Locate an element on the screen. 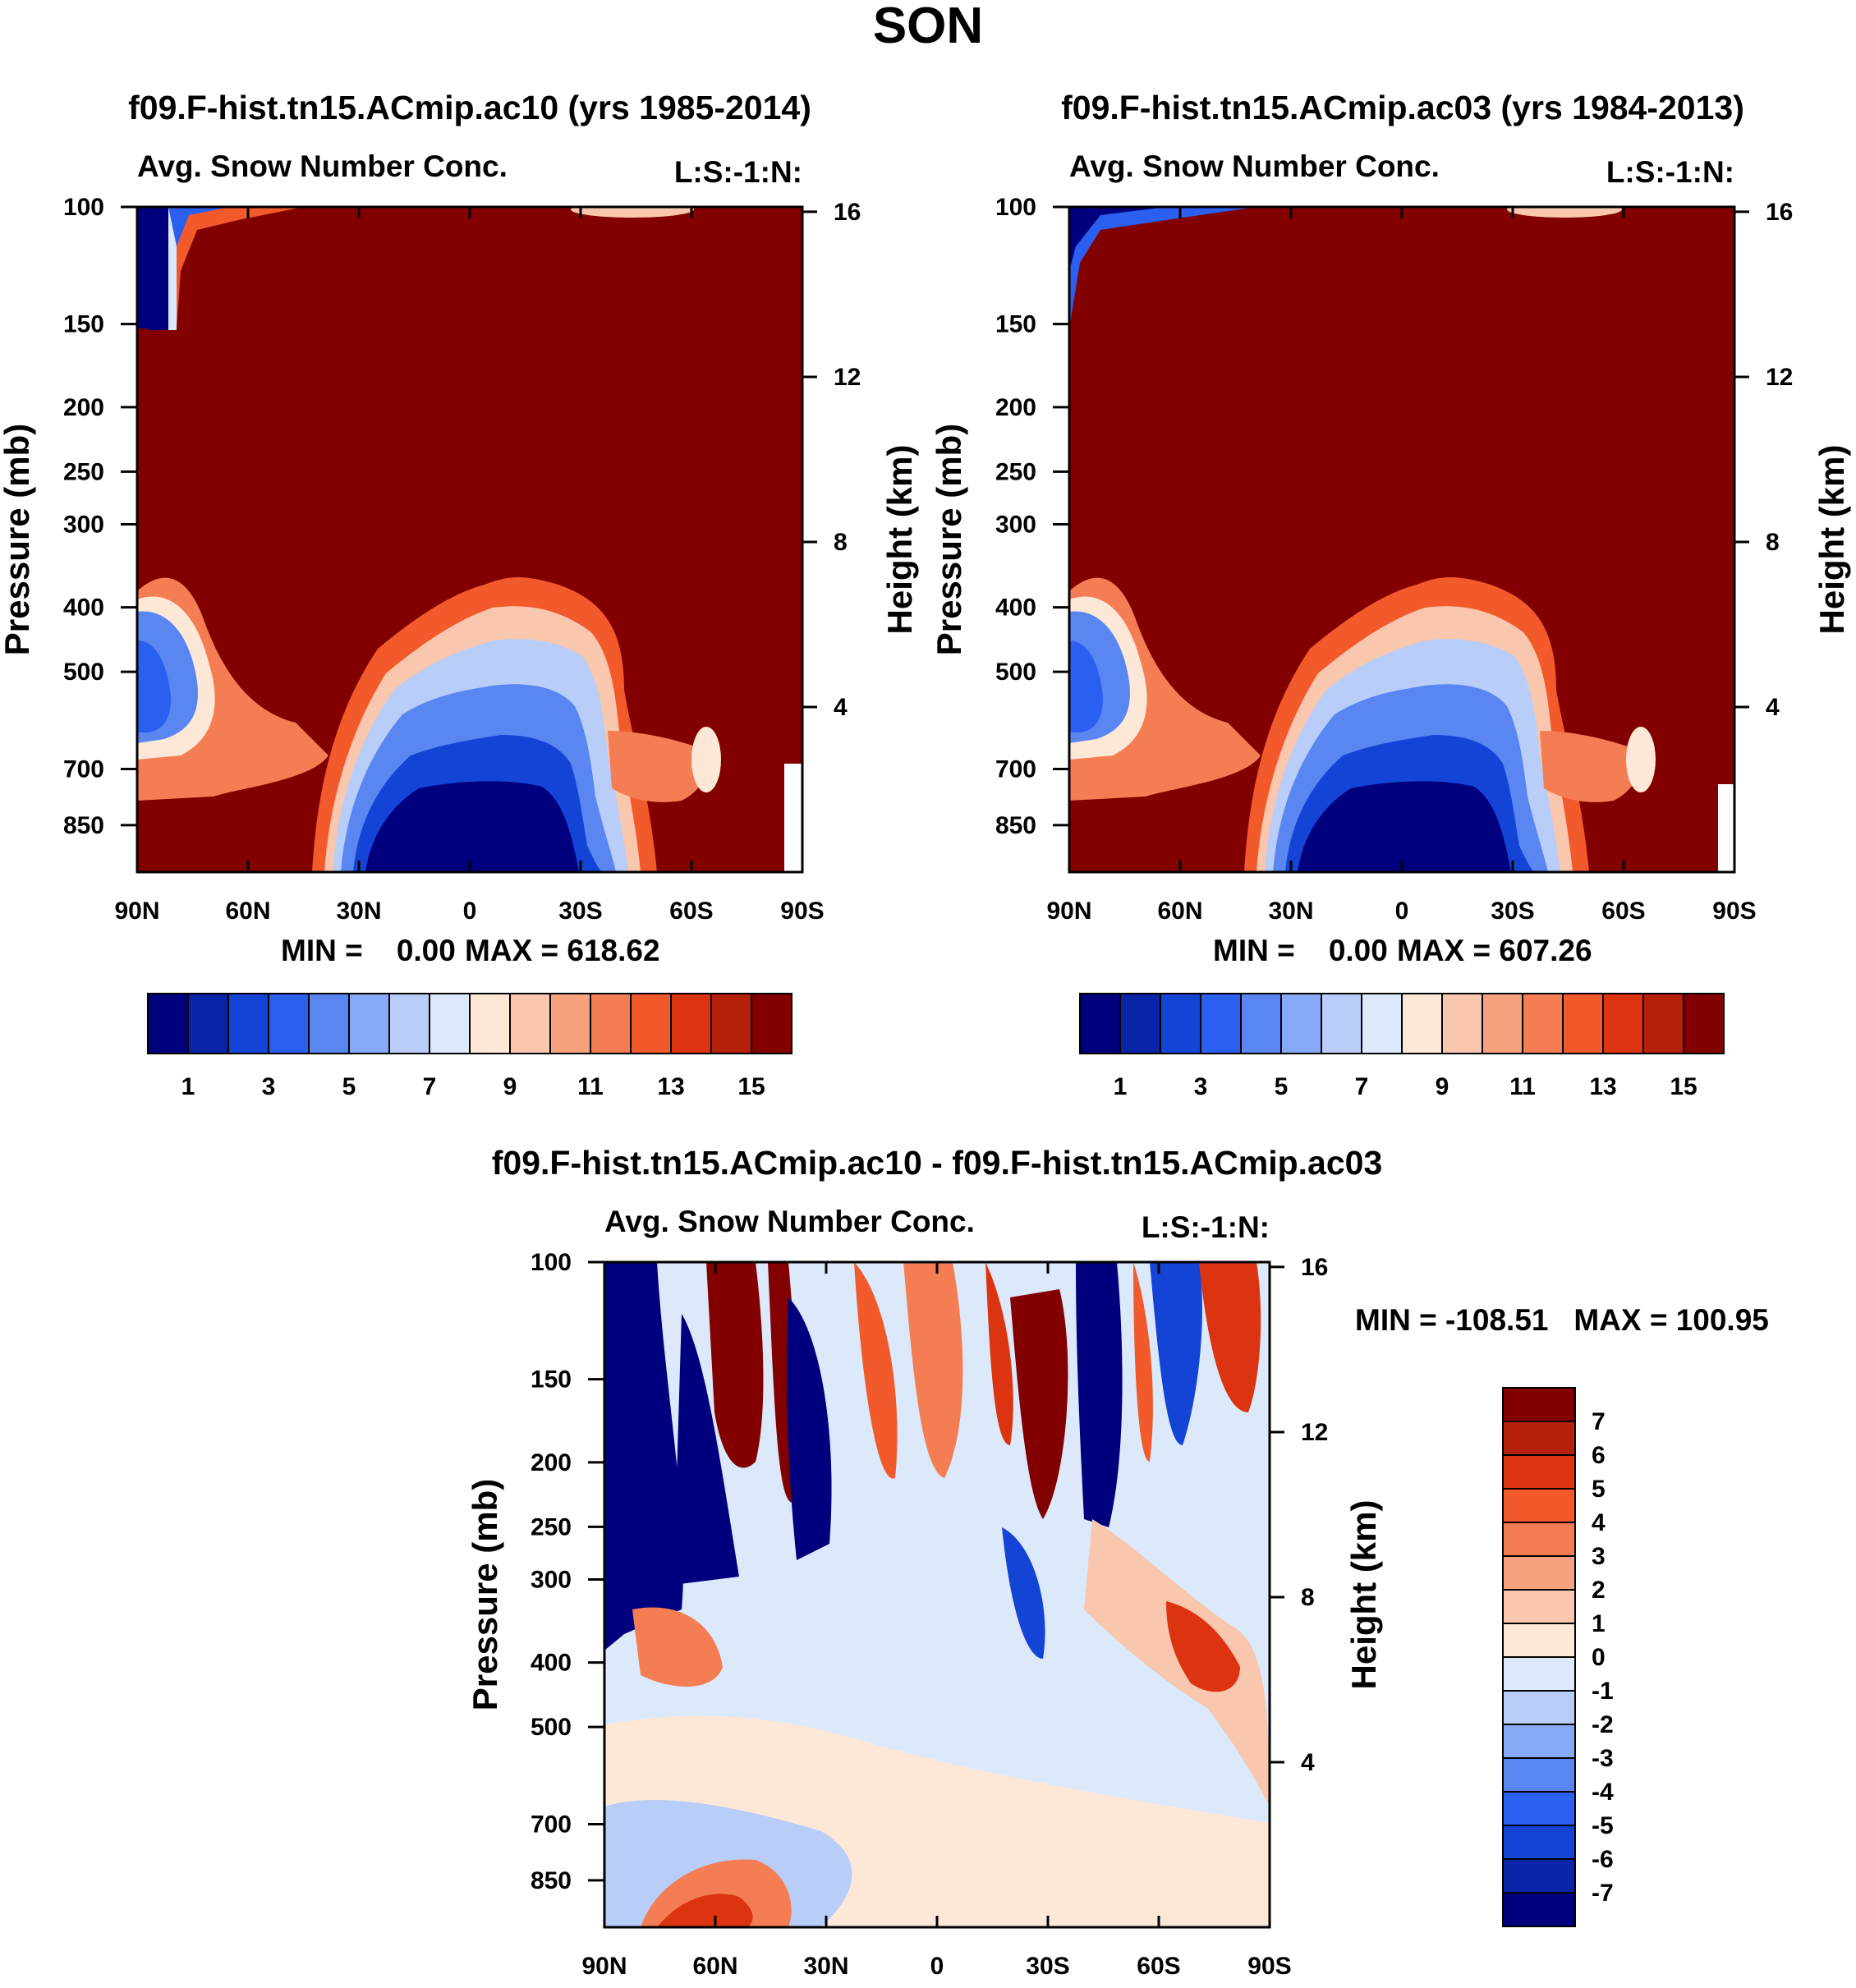 This screenshot has height=1988, width=1856. panel-diff-colorbar: 7 6 5 4 3 2 1 0 -1 -2 -3 -4 -5 -6 -7 is located at coordinates (1558, 1657).